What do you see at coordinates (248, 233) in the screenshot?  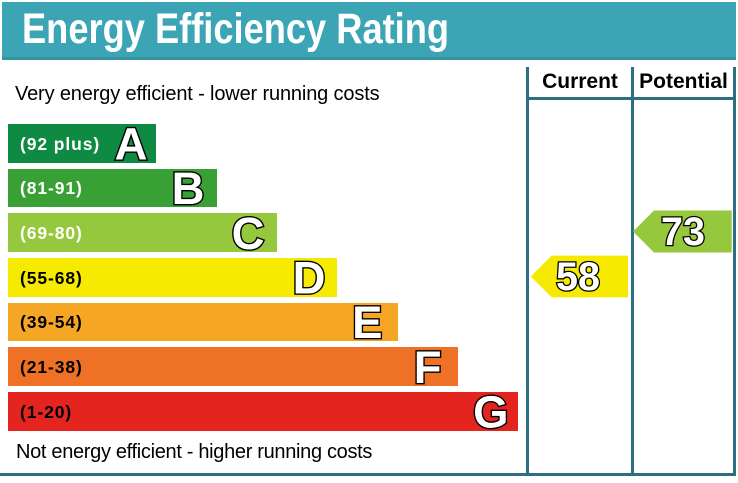 I see `svg-text: C` at bounding box center [248, 233].